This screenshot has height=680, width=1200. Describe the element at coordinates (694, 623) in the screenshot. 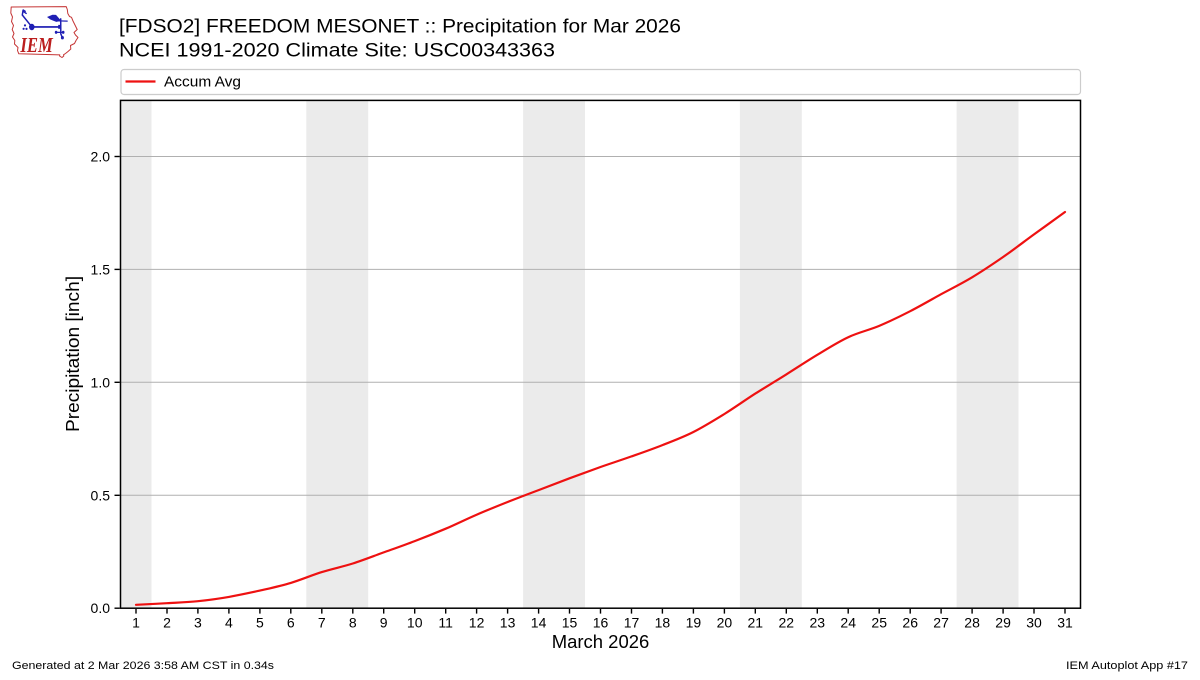

I see `svg-text: 19` at that location.